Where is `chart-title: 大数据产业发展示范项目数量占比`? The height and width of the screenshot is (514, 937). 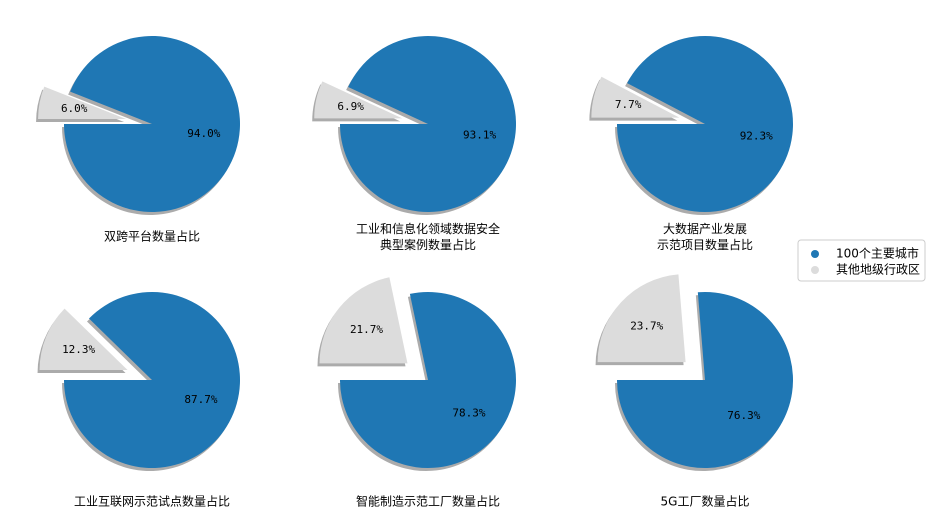 chart-title: 大数据产业发展示范项目数量占比 is located at coordinates (705, 236).